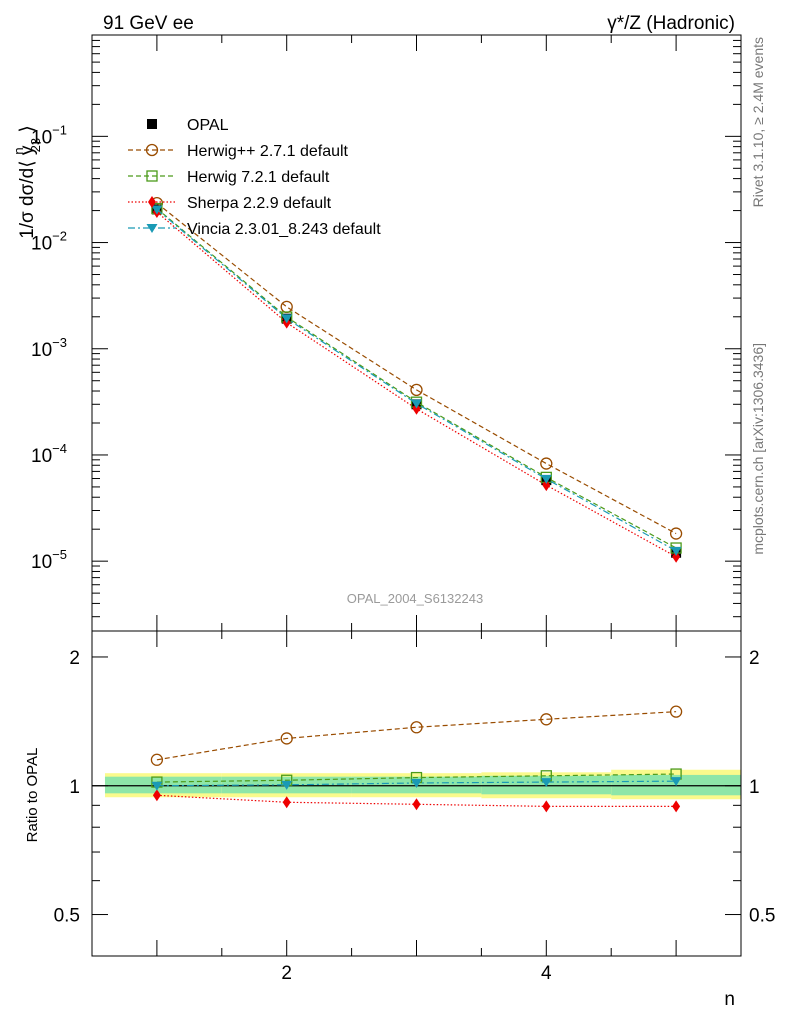 The height and width of the screenshot is (1024, 786). Describe the element at coordinates (268, 151) in the screenshot. I see `legend-label-herwigpp: Herwig++ 2.7.1 default` at that location.